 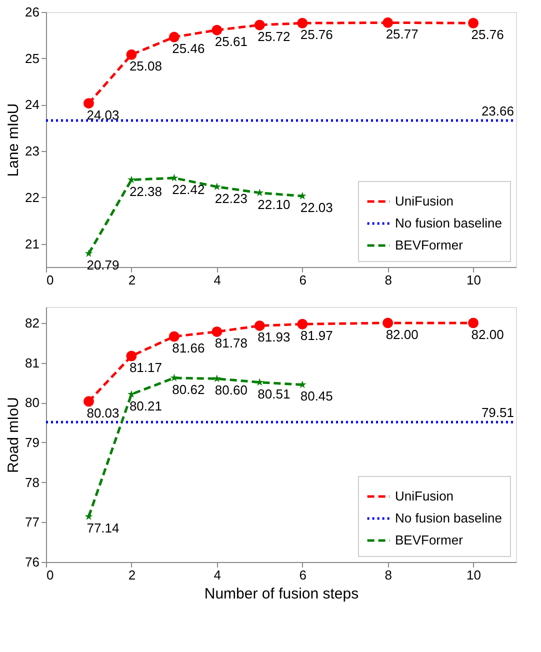 I want to click on y-tick-label: 82, so click(x=32, y=322).